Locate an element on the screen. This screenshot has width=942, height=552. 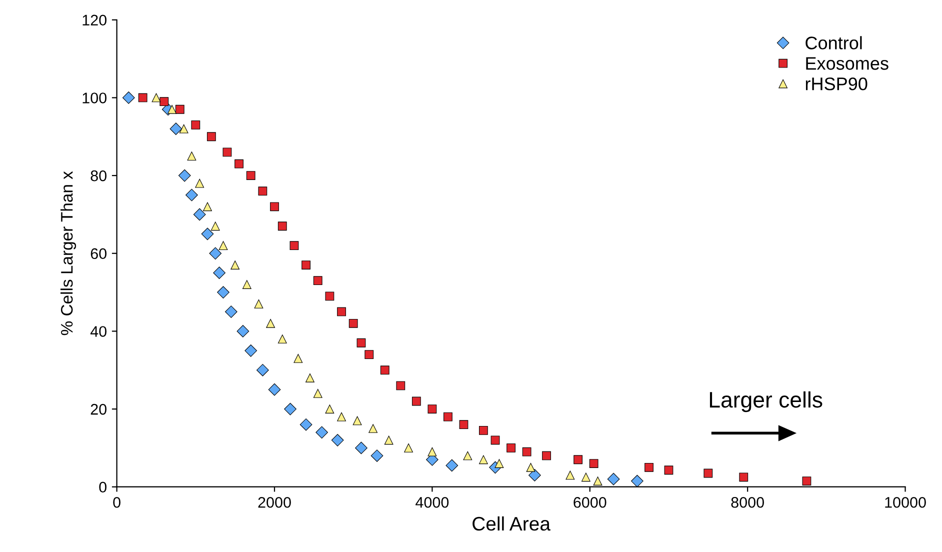
y-tick-label: 100 is located at coordinates (94, 98).